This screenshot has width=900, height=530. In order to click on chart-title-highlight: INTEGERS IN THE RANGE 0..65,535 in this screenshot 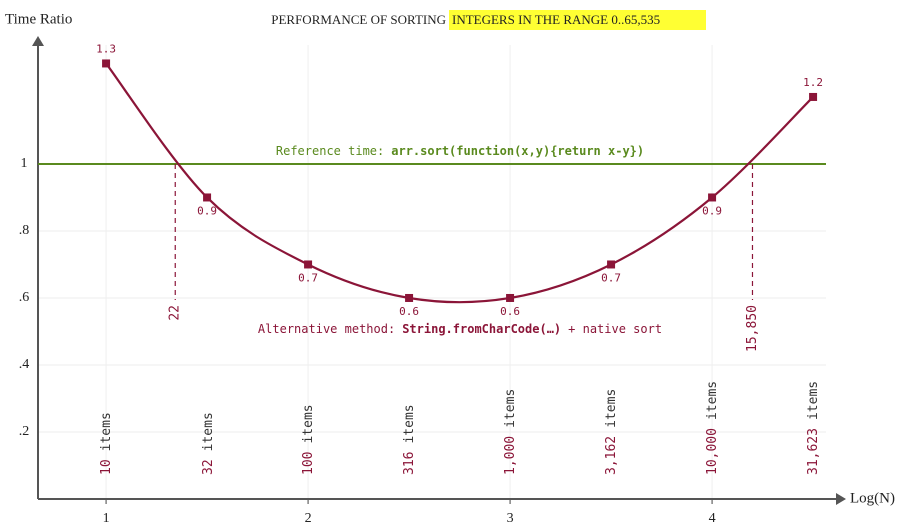, I will do `click(556, 19)`.